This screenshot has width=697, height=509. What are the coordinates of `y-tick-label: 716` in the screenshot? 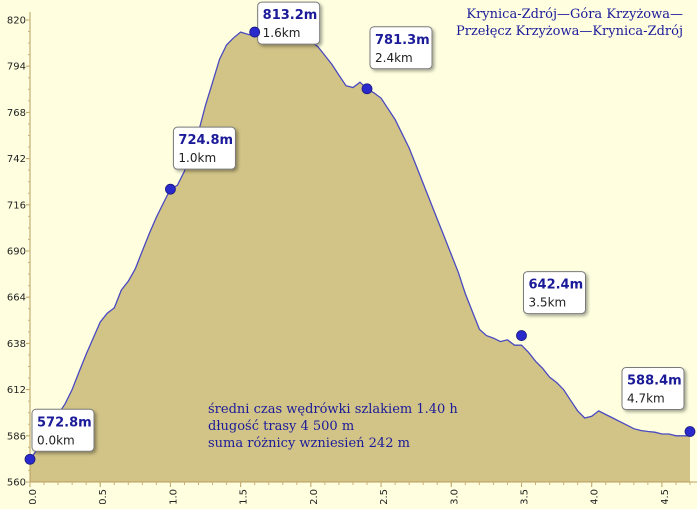 It's located at (16, 205).